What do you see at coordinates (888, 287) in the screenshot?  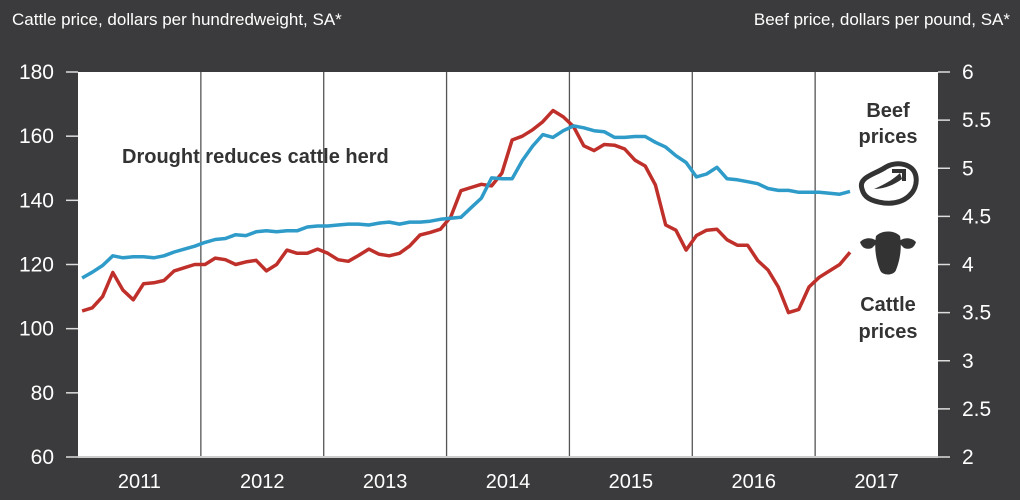 I see `cattle-legend: Cattle prices` at bounding box center [888, 287].